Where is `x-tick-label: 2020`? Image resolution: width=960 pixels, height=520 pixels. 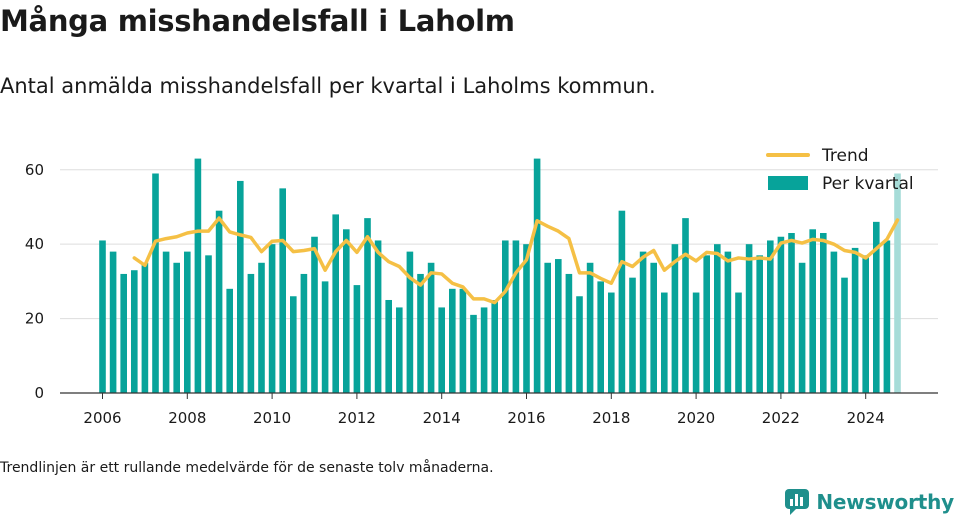 x-tick-label: 2020 is located at coordinates (696, 418).